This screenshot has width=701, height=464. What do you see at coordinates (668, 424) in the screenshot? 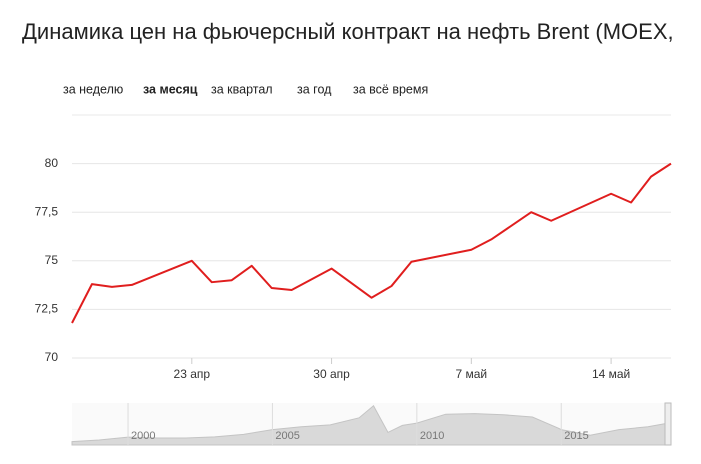
I see `navigator-handle` at bounding box center [668, 424].